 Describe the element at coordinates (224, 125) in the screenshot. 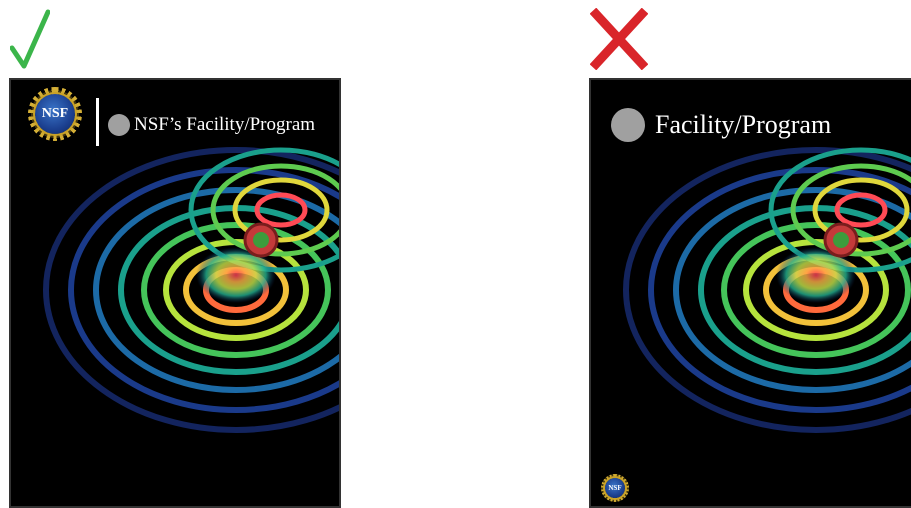

I see `facility-label: NSF’s Facility/Program` at that location.